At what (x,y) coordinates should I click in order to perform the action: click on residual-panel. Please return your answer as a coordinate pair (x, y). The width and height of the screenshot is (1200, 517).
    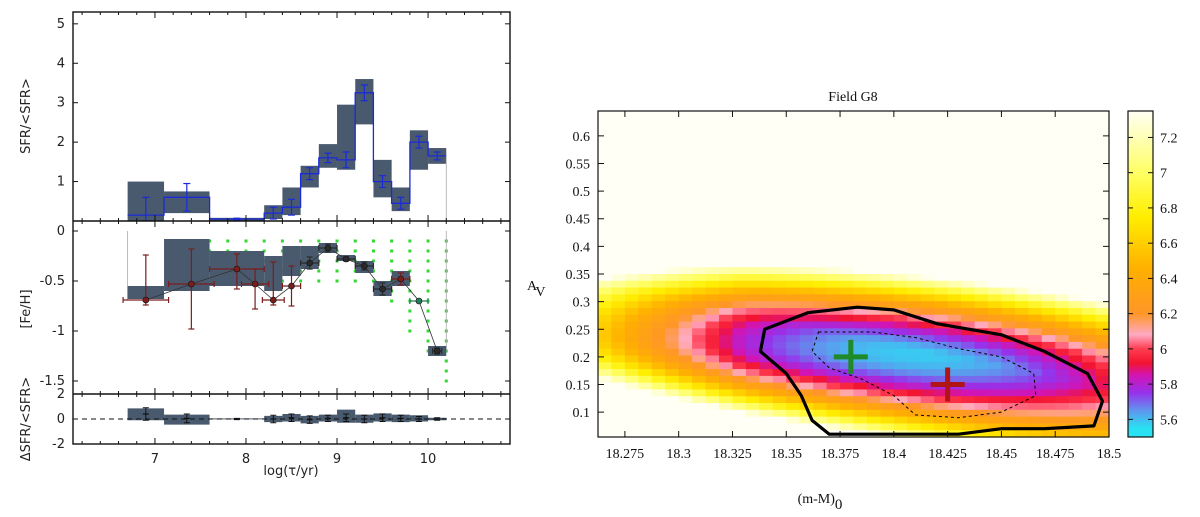
    Looking at the image, I should click on (291, 416).